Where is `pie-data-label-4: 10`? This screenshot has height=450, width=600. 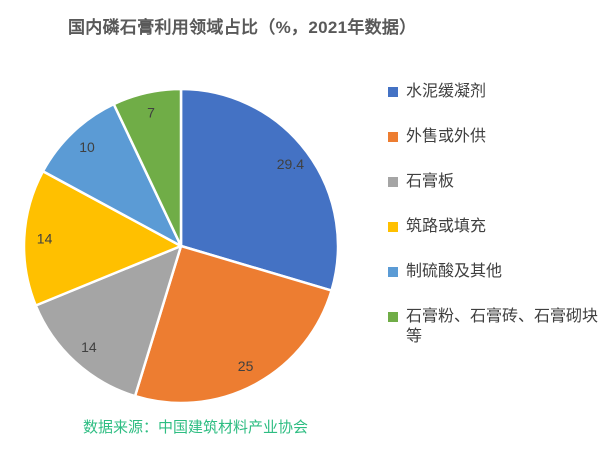 pie-data-label-4: 10 is located at coordinates (87, 147).